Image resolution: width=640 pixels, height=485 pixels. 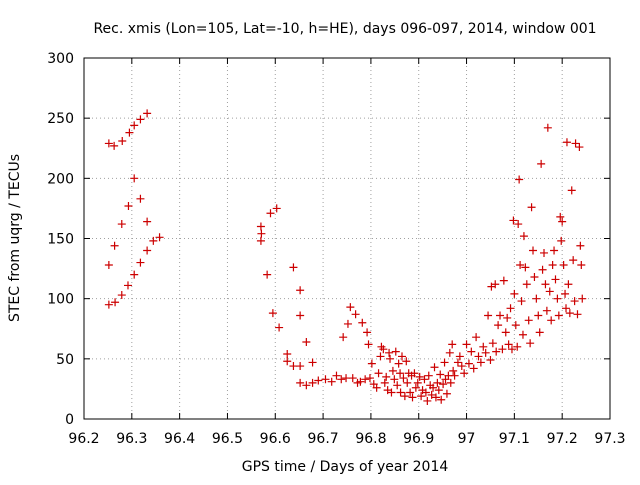 What do you see at coordinates (418, 439) in the screenshot?
I see `x-tick-label: 96.9` at bounding box center [418, 439].